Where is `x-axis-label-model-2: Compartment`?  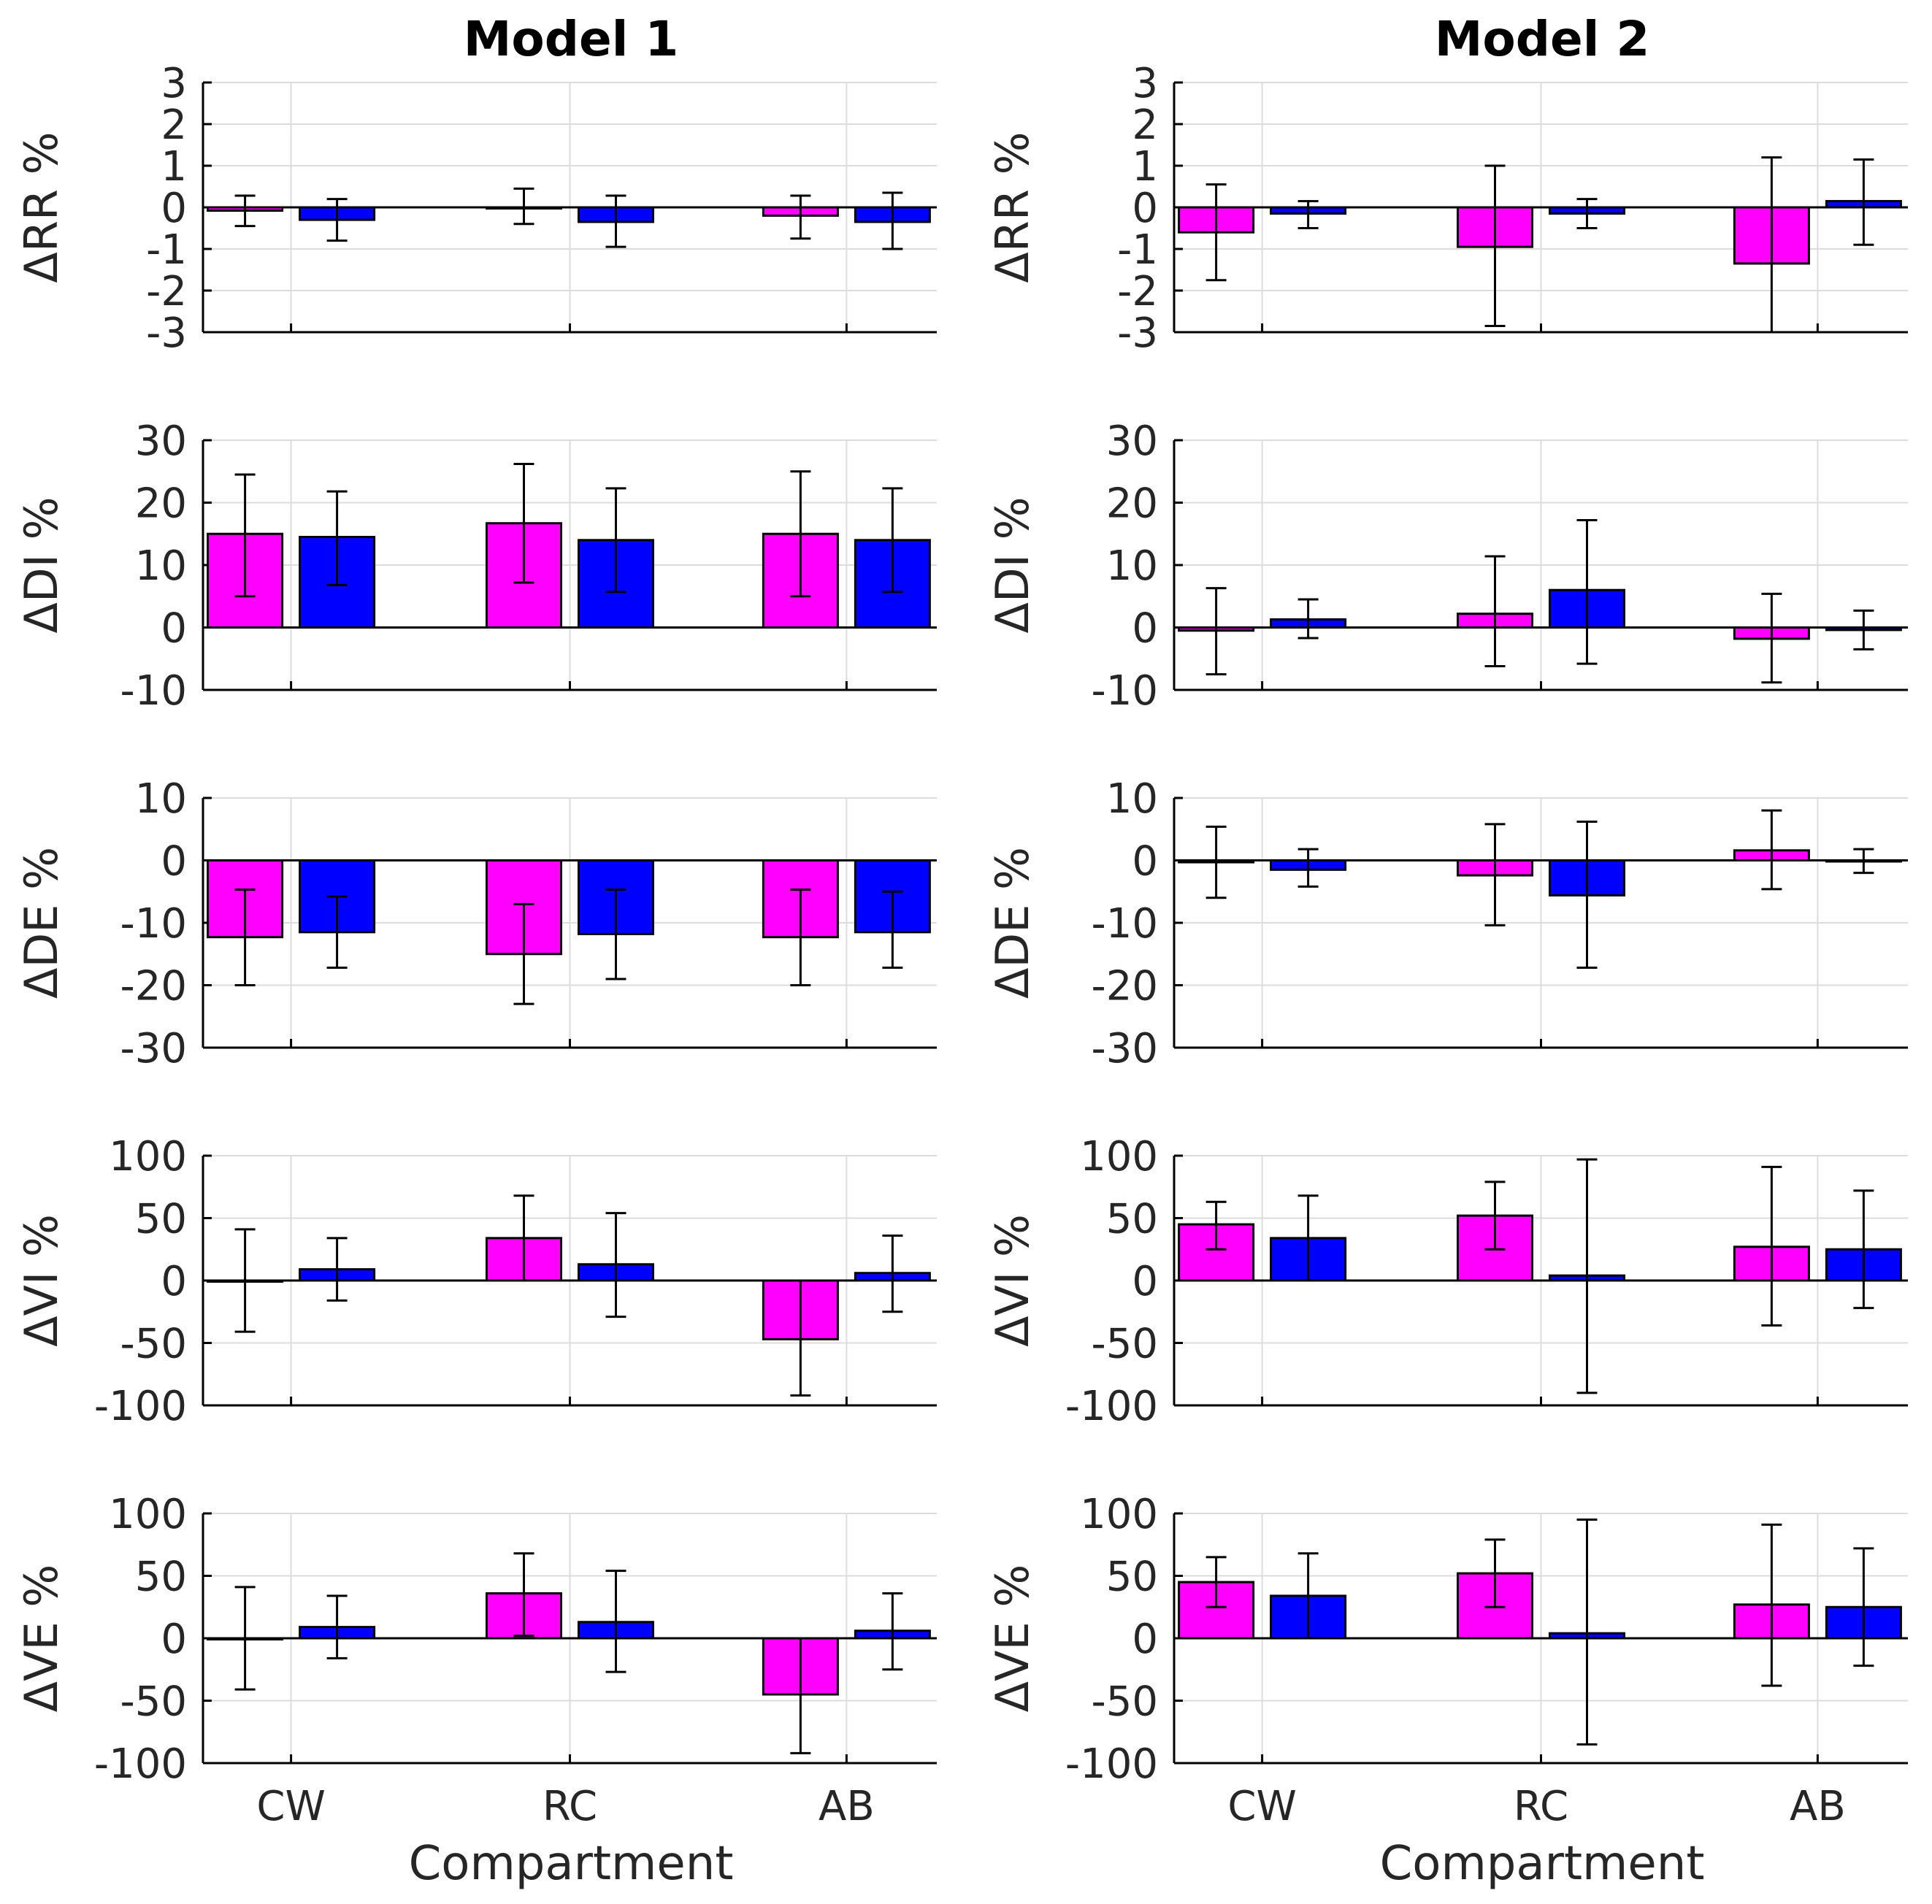
x-axis-label-model-2: Compartment is located at coordinates (1542, 1864).